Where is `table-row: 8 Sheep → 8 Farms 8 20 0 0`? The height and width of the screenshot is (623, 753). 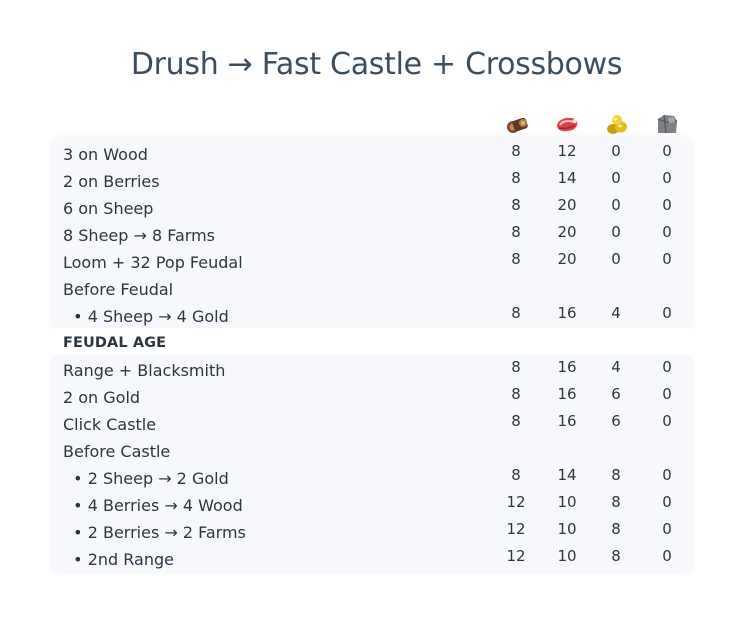
table-row: 8 Sheep → 8 Farms 8 20 0 0 is located at coordinates (372, 233).